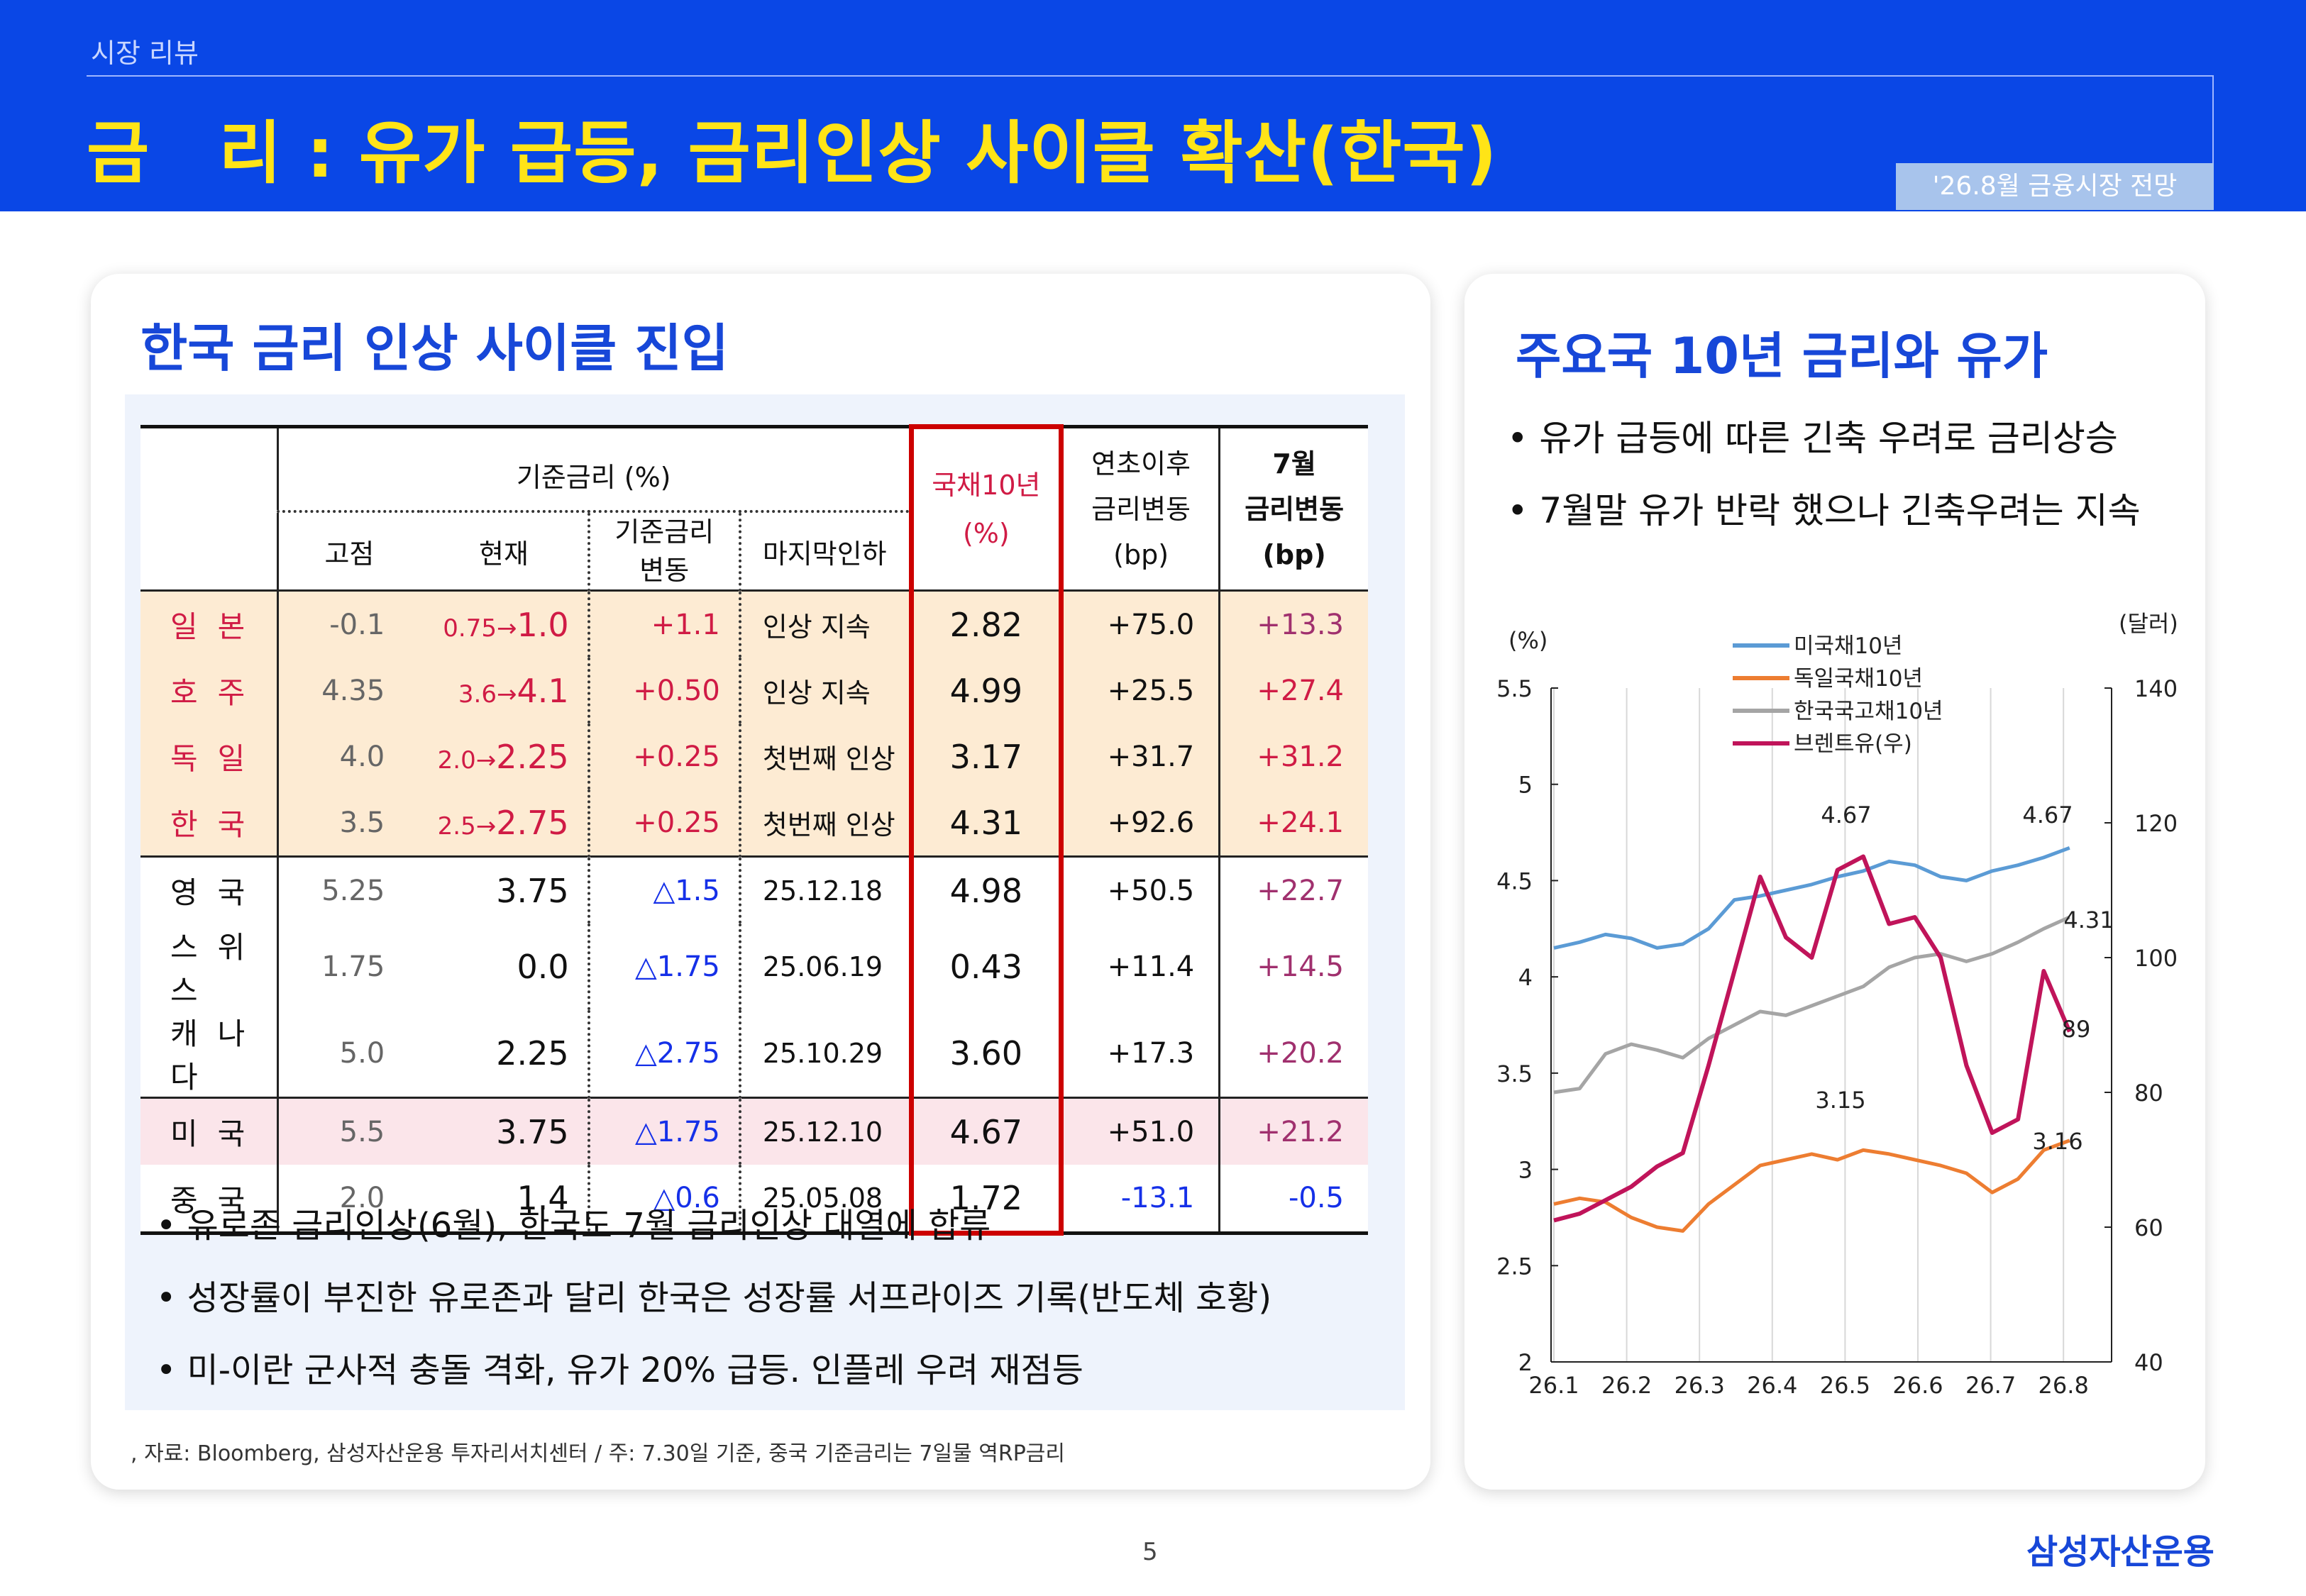 Image resolution: width=2306 pixels, height=1596 pixels. Describe the element at coordinates (2156, 689) in the screenshot. I see `y-tick-label-right: 140` at that location.